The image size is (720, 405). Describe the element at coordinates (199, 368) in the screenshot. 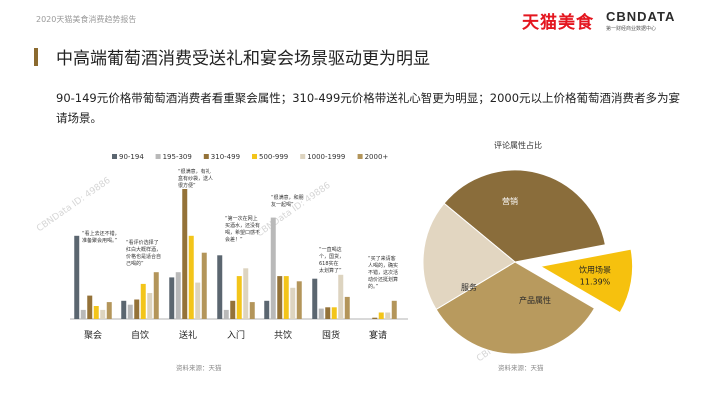

I see `bar-chart-source: 资料来源：天猫` at that location.